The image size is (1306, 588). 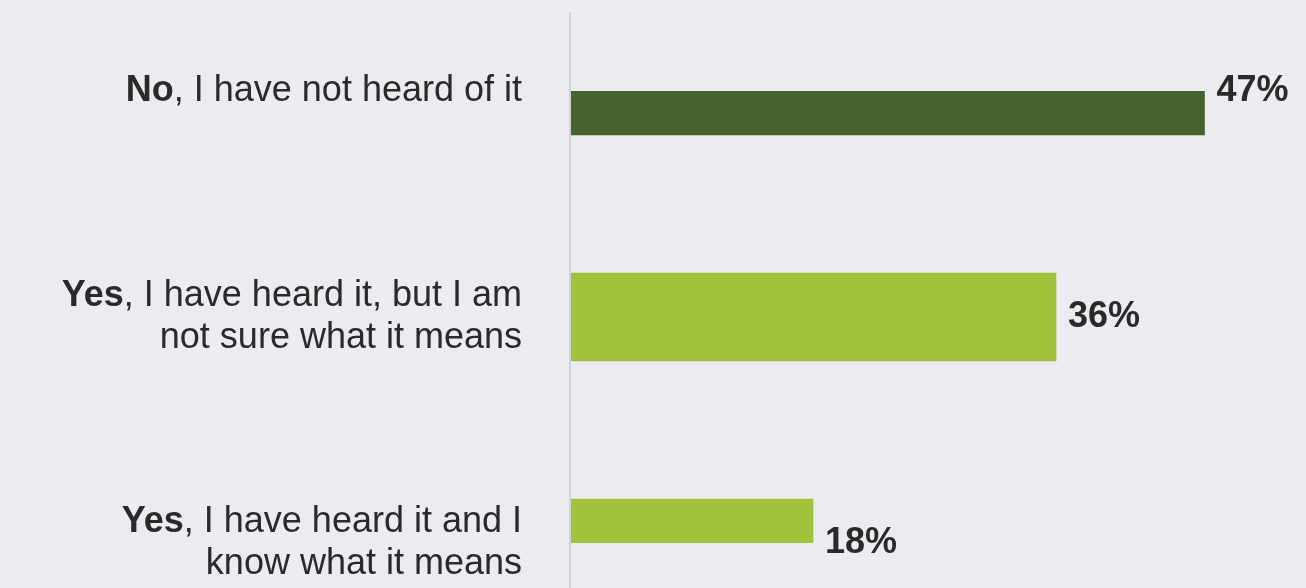 What do you see at coordinates (1104, 314) in the screenshot?
I see `data-label: 36%` at bounding box center [1104, 314].